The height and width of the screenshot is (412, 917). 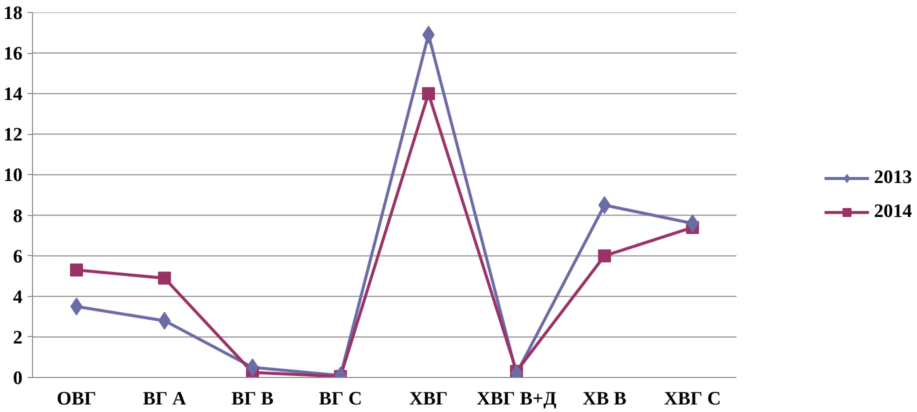 What do you see at coordinates (164, 399) in the screenshot?
I see `x-tick-label: ВГ А` at bounding box center [164, 399].